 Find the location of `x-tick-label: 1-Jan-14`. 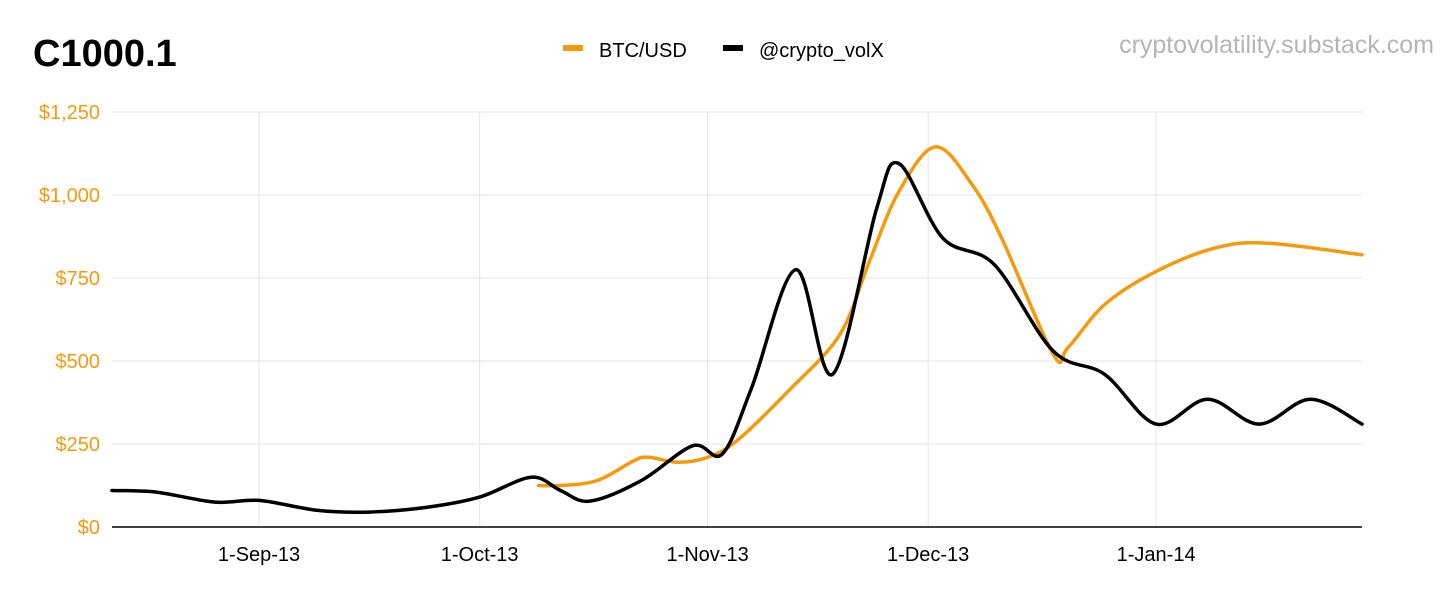

x-tick-label: 1-Jan-14 is located at coordinates (1156, 555).